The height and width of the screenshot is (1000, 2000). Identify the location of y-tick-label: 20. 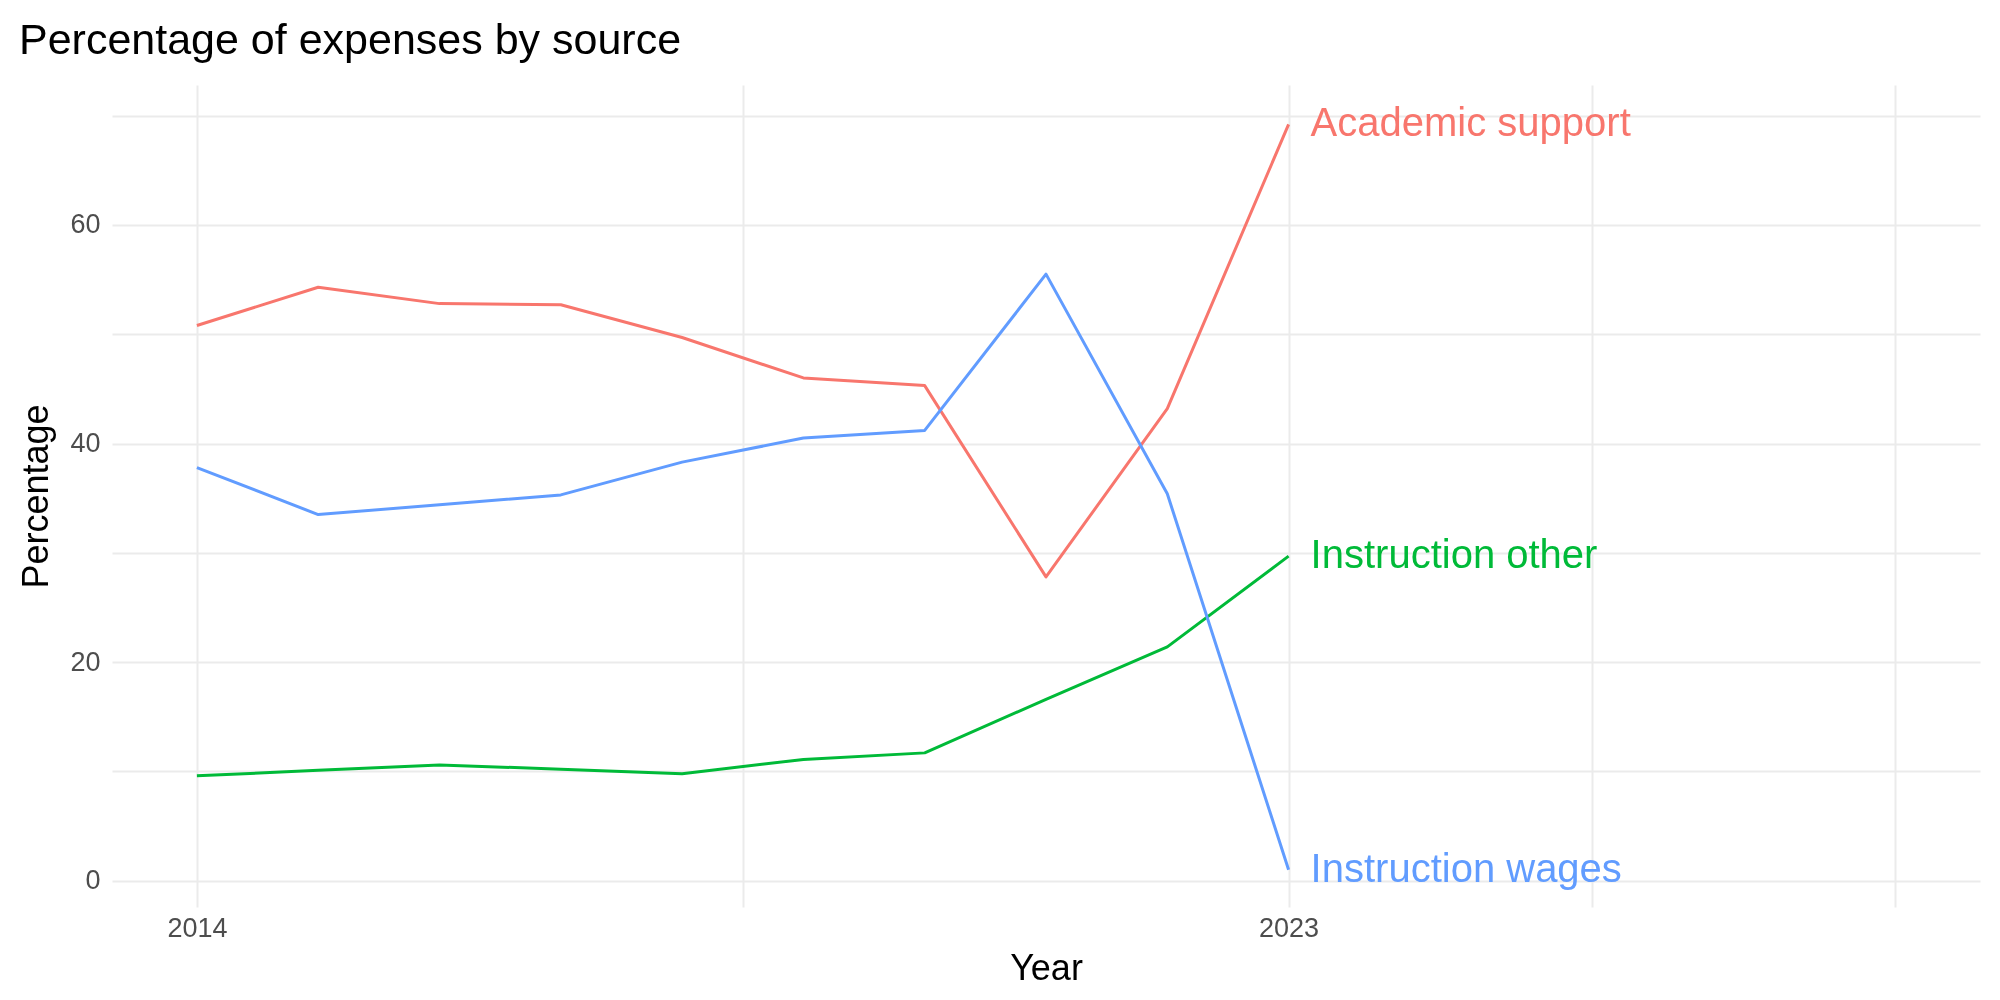
(85, 661).